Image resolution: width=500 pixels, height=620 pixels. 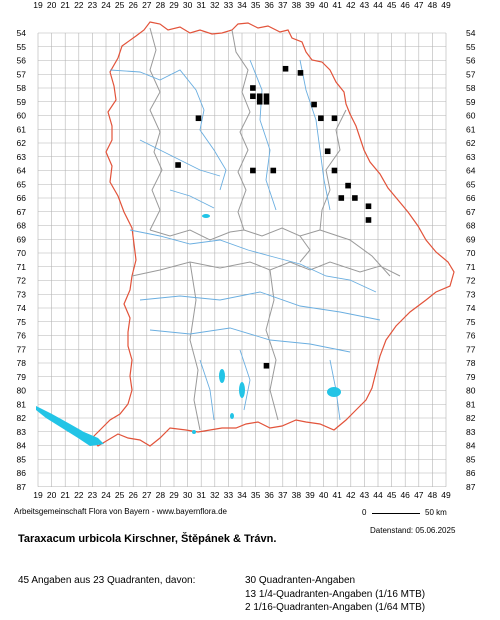 I want to click on x-label-bottom: 46, so click(x=405, y=495).